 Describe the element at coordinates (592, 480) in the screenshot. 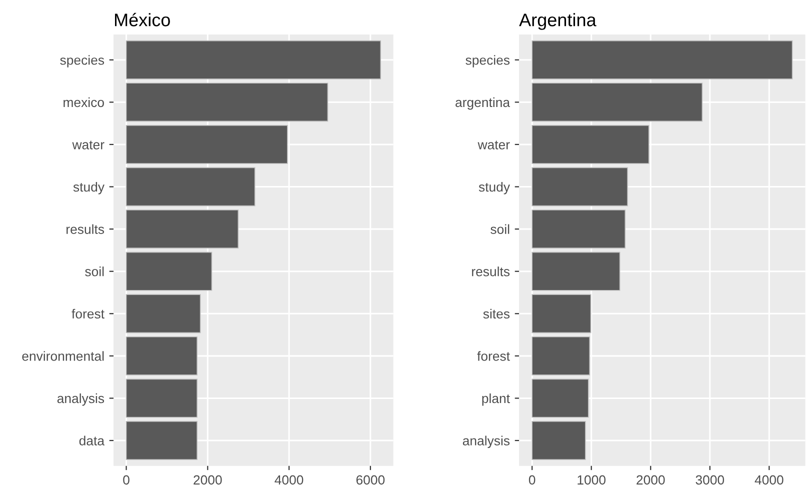

I see `x-tick-label: 1000` at that location.